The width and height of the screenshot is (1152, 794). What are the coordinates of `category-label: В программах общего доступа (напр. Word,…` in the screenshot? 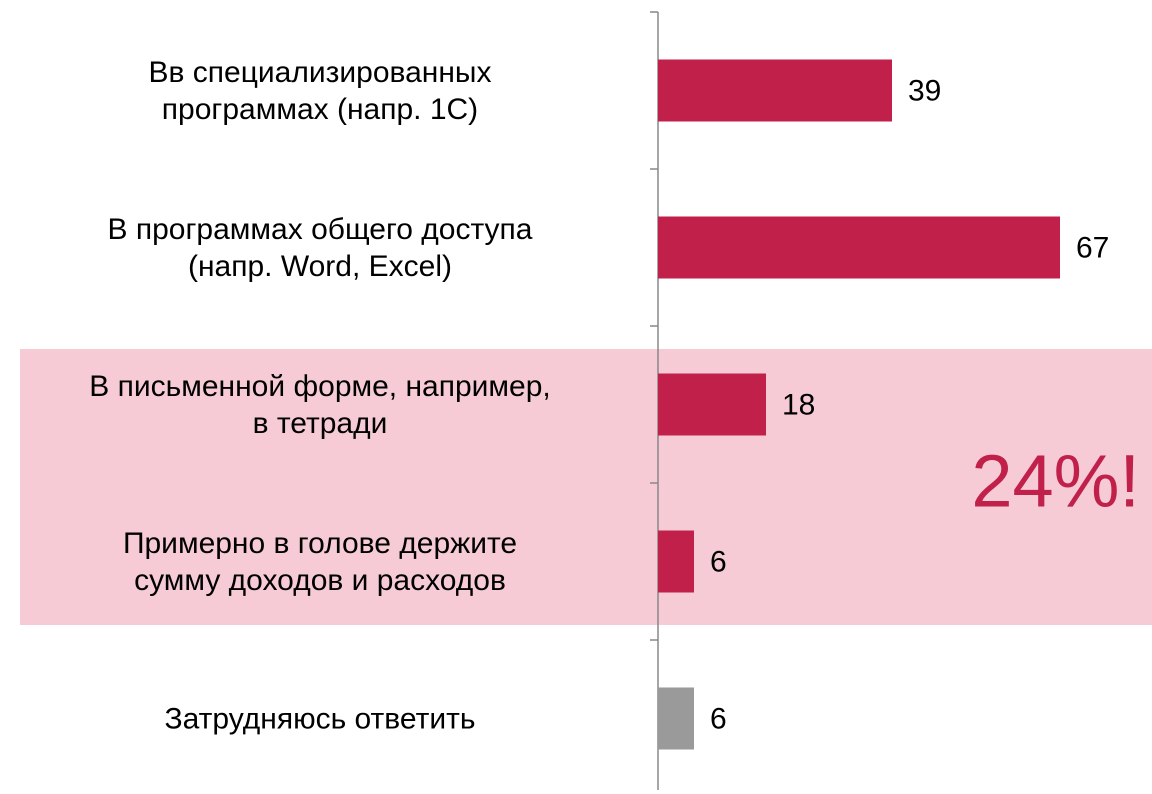 It's located at (320, 247).